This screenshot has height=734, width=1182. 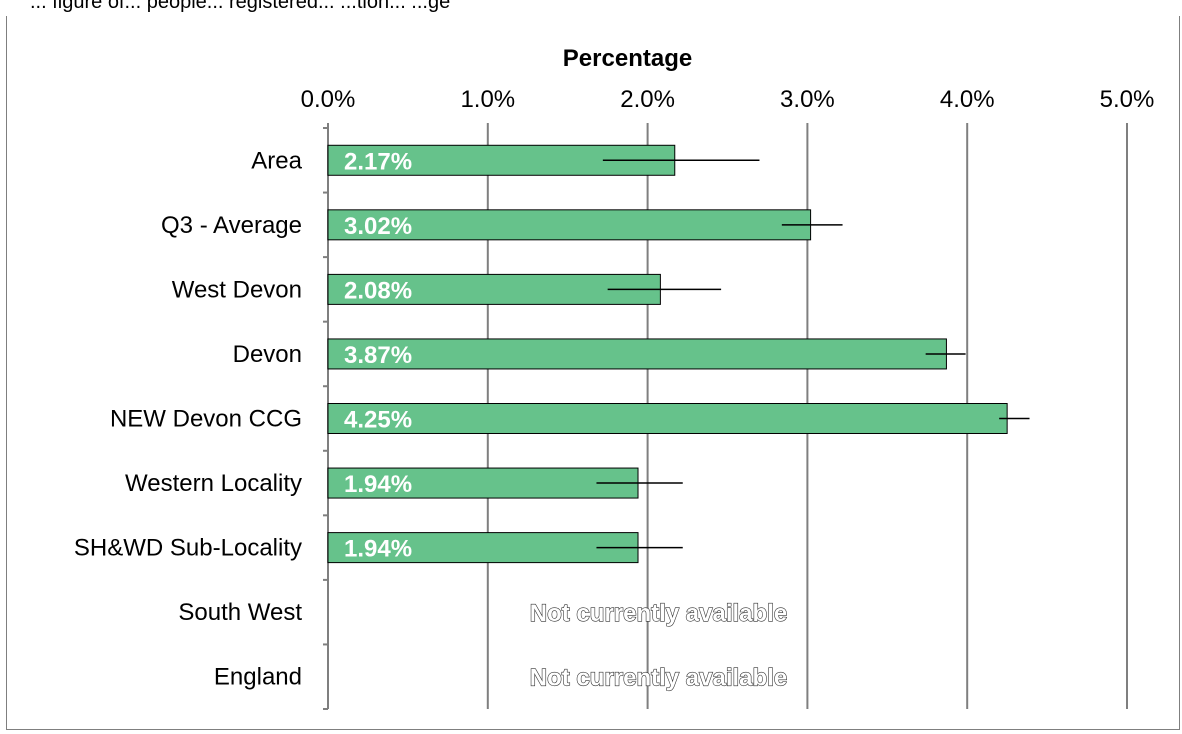 What do you see at coordinates (328, 99) in the screenshot?
I see `x-tick-label: 0.0%` at bounding box center [328, 99].